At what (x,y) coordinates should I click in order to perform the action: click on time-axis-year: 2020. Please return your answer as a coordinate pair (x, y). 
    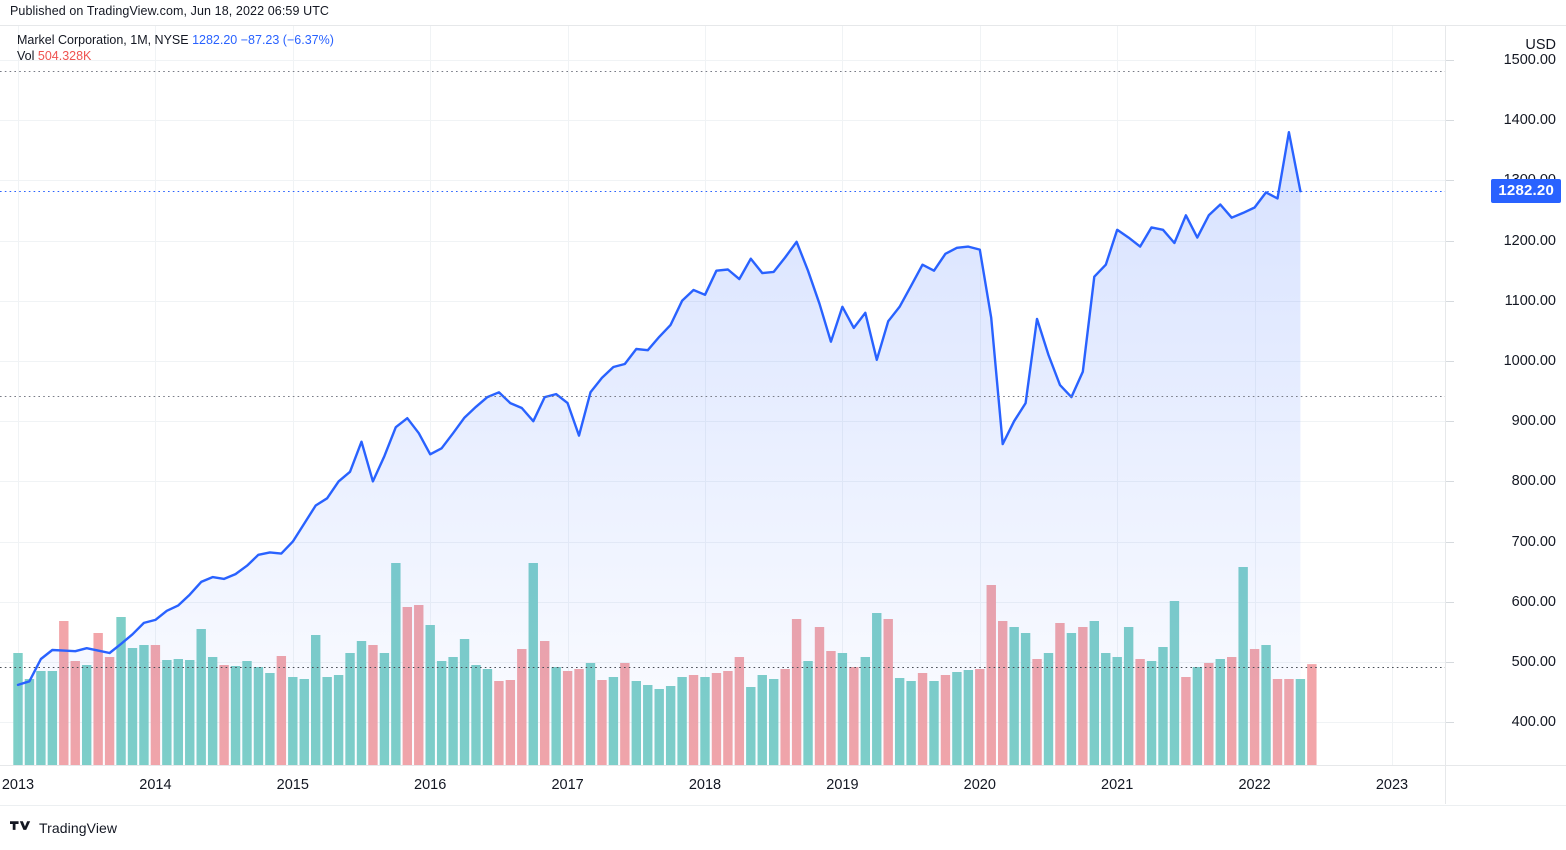
    Looking at the image, I should click on (979, 785).